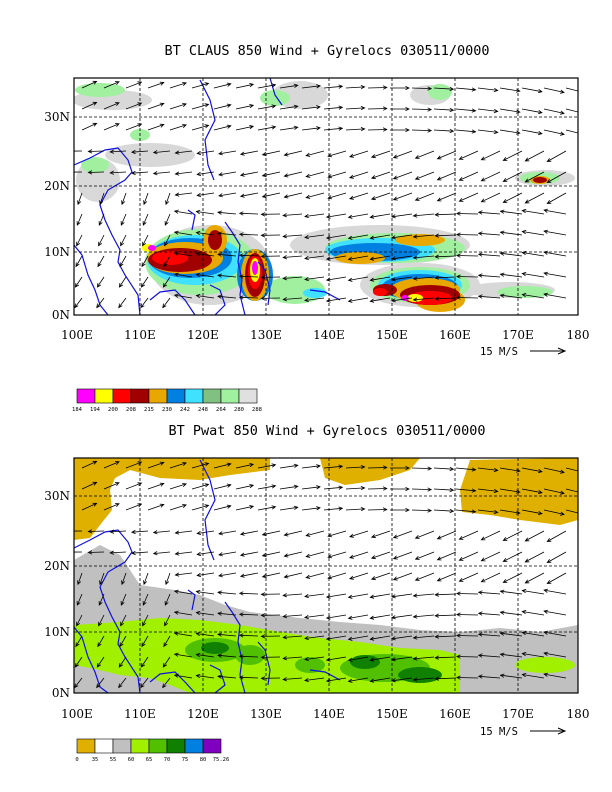 The image size is (612, 792). I want to click on colorbar-label: 35, so click(95, 760).